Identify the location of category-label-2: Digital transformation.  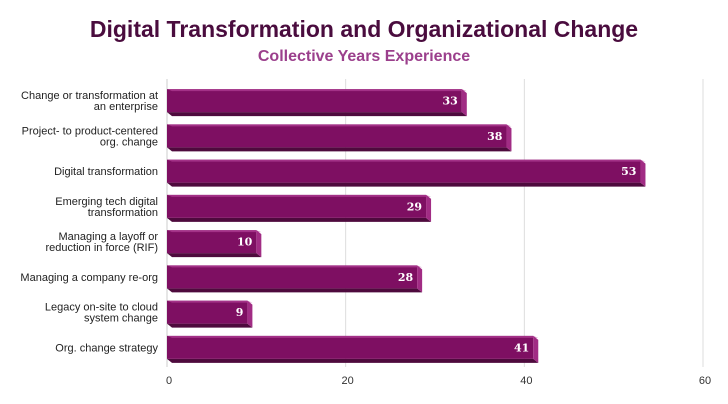
(106, 172).